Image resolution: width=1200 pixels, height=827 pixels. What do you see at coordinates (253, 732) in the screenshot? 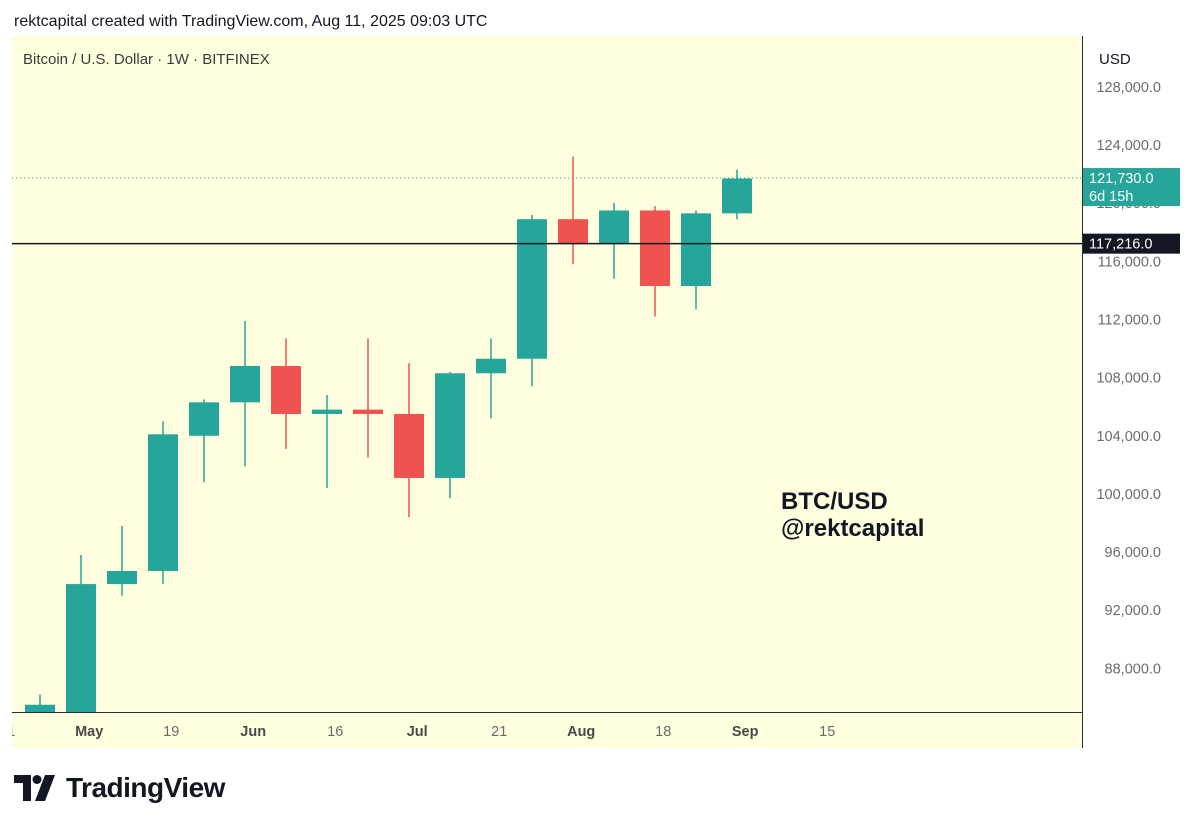
I see `x-tick-label: Jun` at bounding box center [253, 732].